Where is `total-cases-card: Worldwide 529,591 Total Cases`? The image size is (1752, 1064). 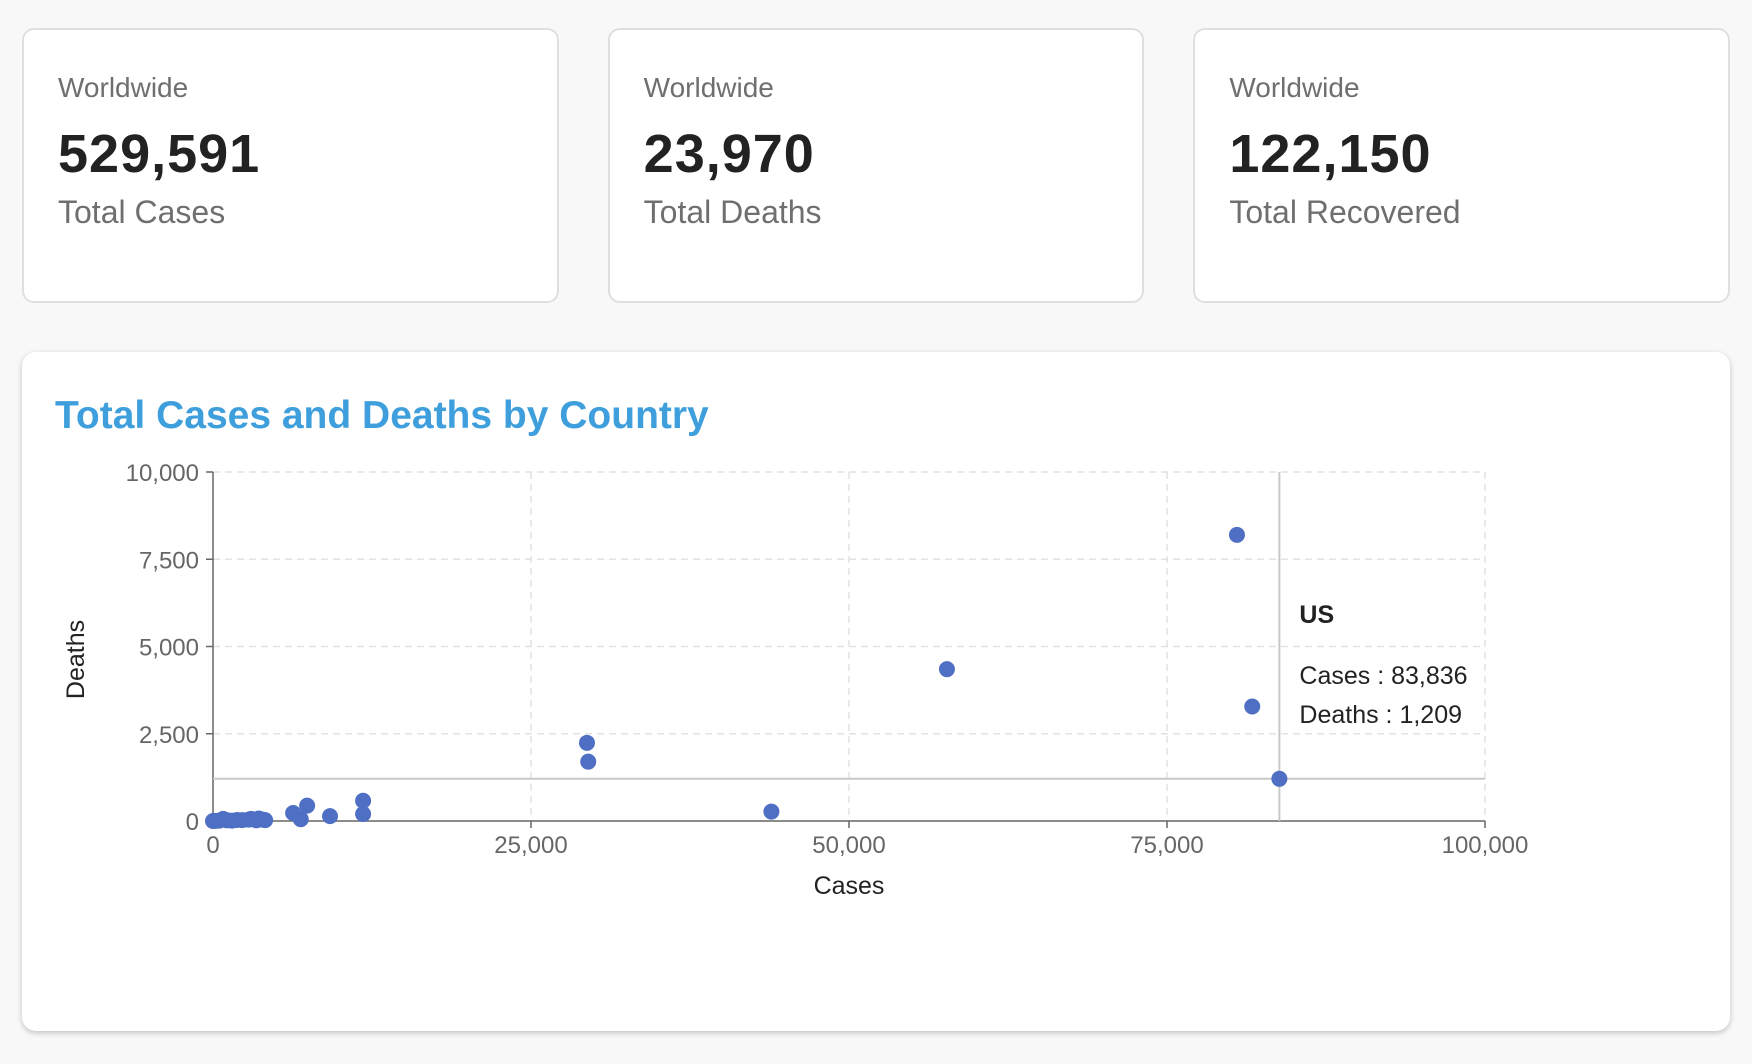
total-cases-card: Worldwide 529,591 Total Cases is located at coordinates (290, 165).